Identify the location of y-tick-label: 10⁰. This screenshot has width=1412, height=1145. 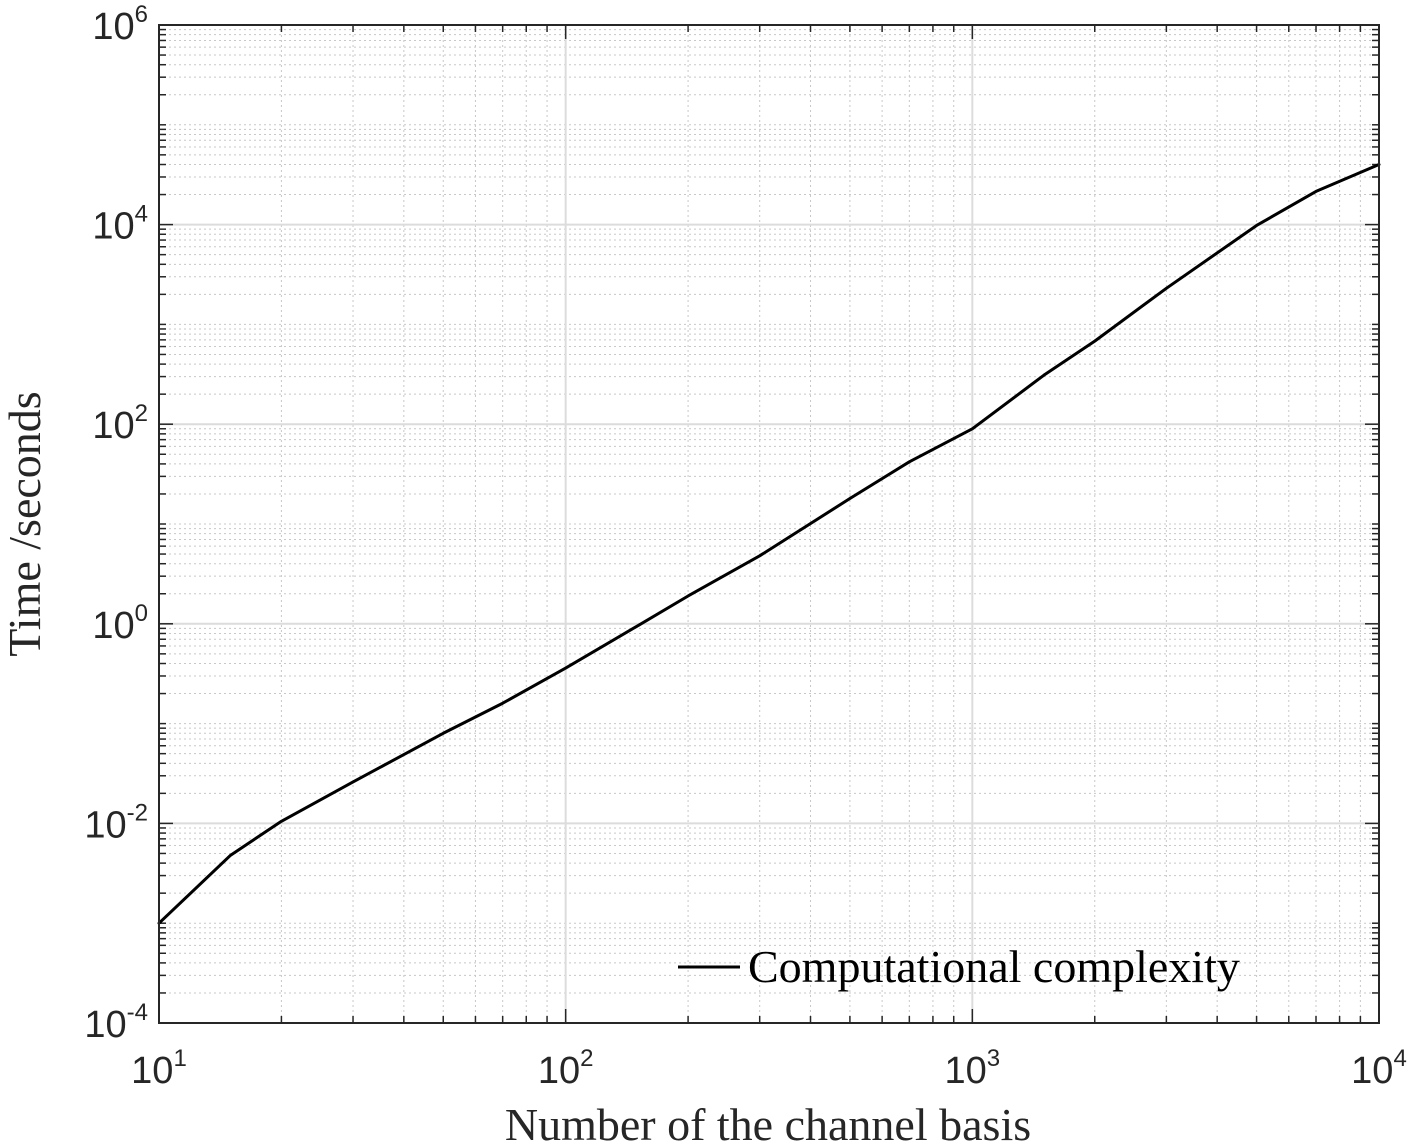
(120, 623).